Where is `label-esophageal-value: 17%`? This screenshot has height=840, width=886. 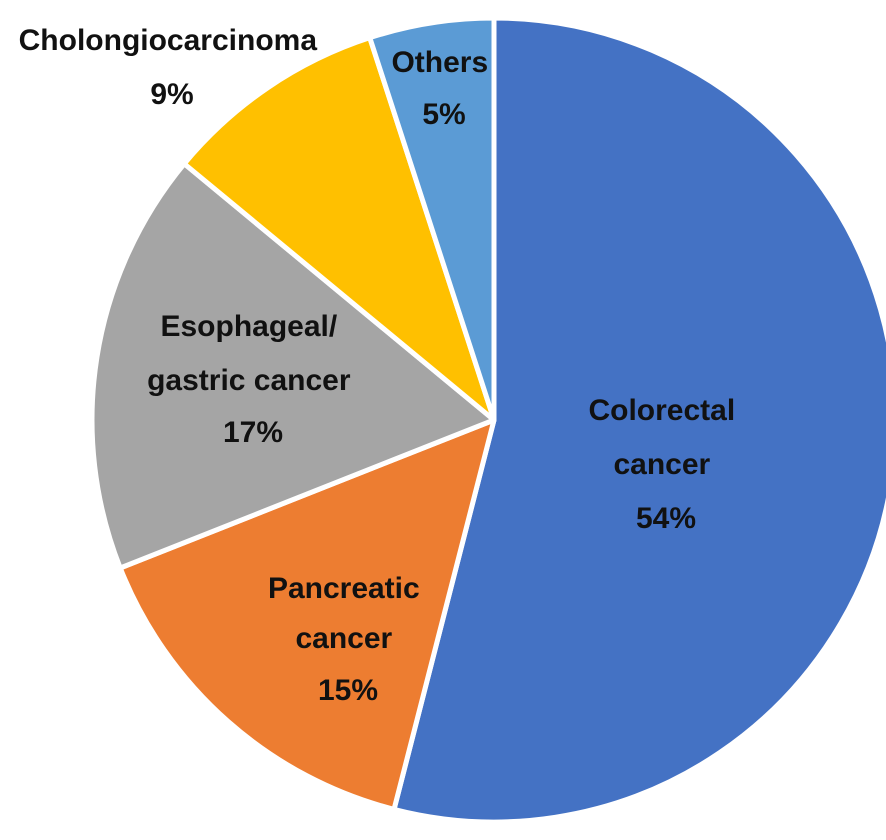
label-esophageal-value: 17% is located at coordinates (253, 432).